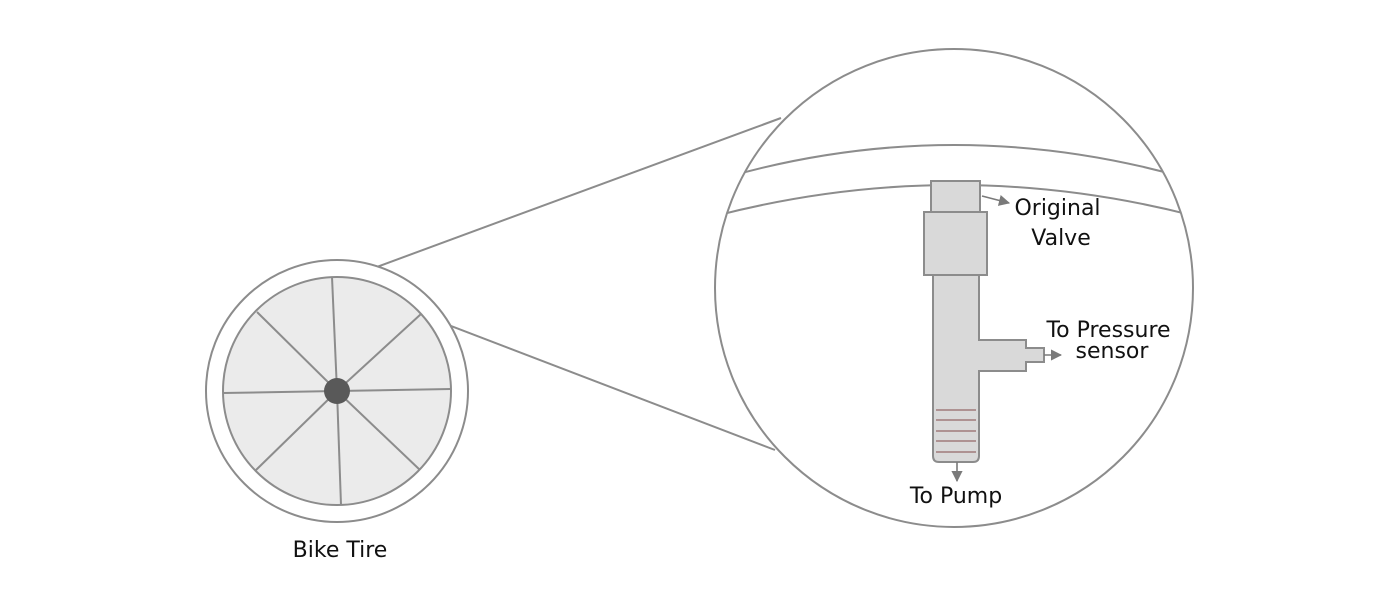 The image size is (1400, 600). I want to click on valve-assembly, so click(984, 321).